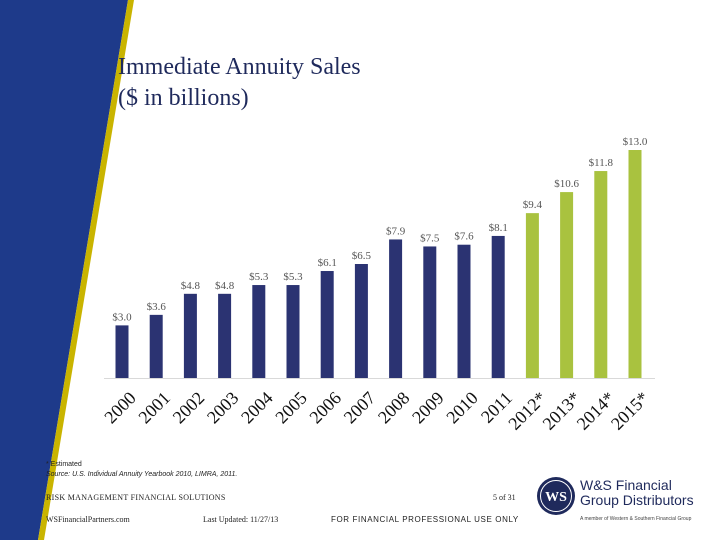  I want to click on logo-line-2: Group Distributors, so click(637, 500).